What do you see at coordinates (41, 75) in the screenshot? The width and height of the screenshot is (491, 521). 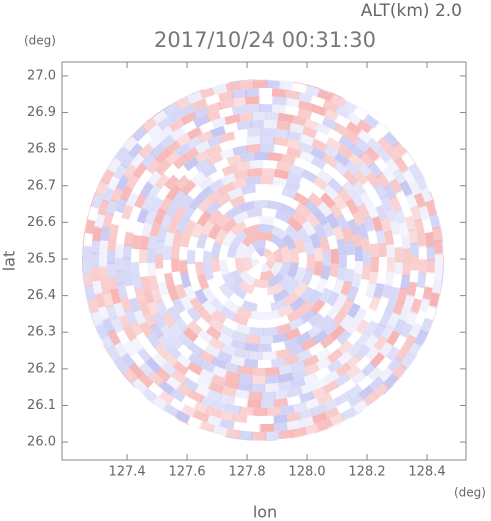 I see `y-tick-label: 27.0` at bounding box center [41, 75].